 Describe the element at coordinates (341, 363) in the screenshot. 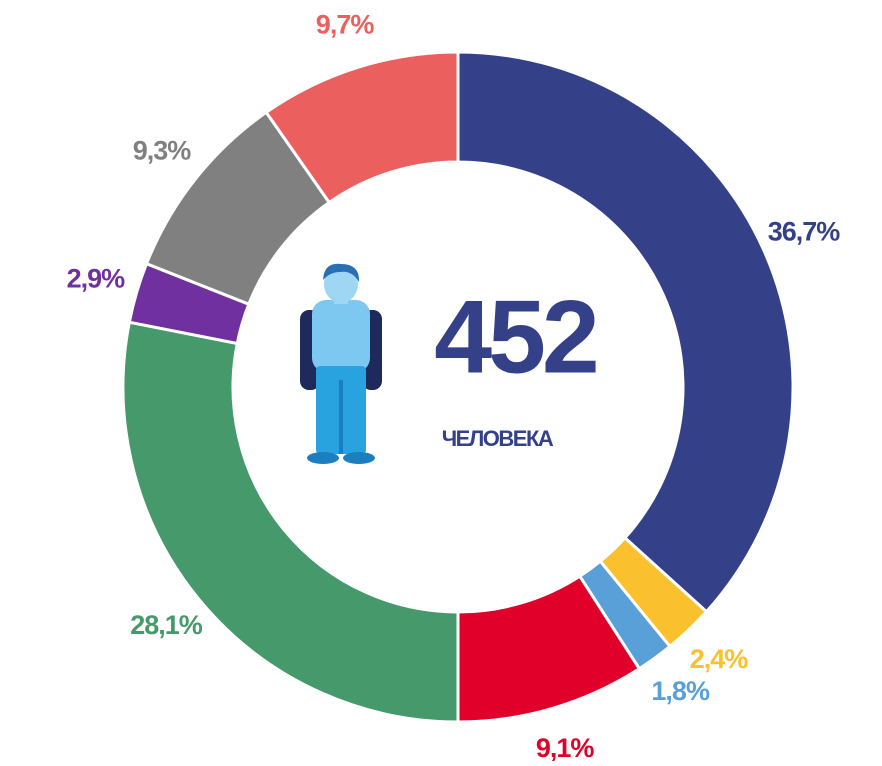

I see `person-icon` at that location.